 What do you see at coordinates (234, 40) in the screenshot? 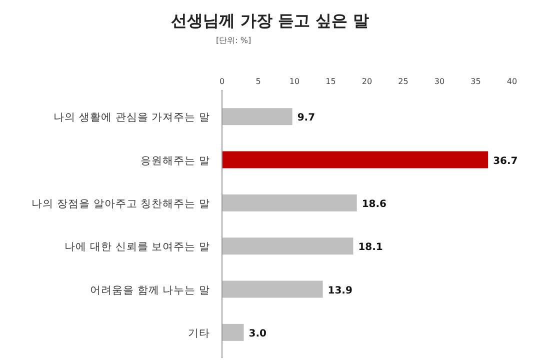
I see `text: [단위: %]` at bounding box center [234, 40].